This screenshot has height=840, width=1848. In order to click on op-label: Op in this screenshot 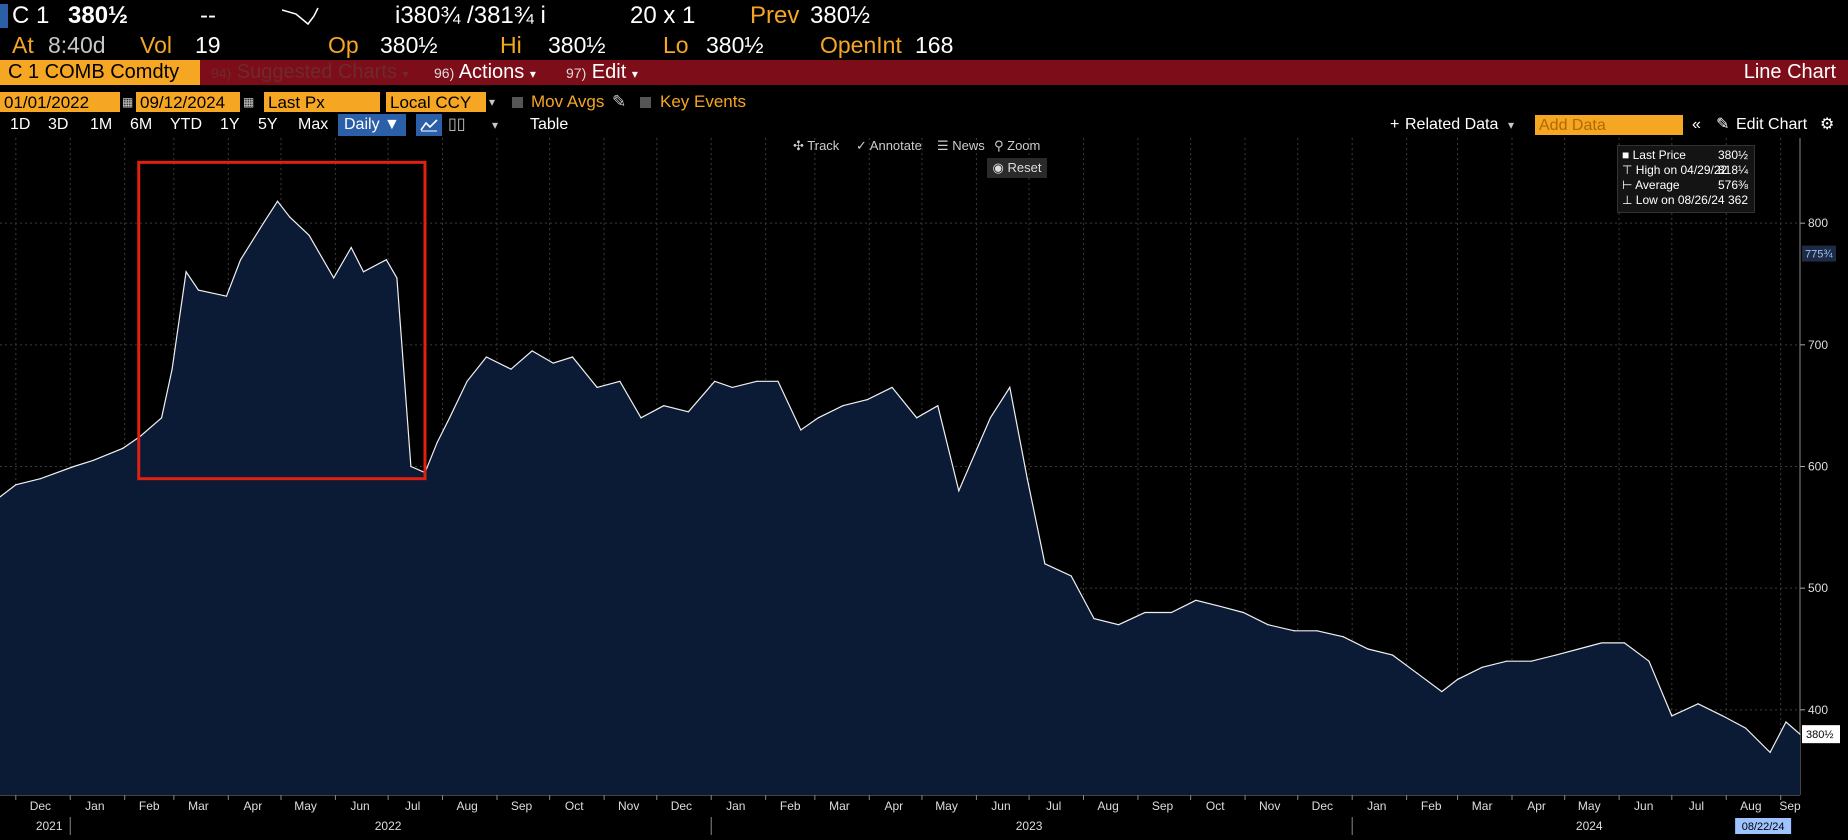, I will do `click(343, 45)`.